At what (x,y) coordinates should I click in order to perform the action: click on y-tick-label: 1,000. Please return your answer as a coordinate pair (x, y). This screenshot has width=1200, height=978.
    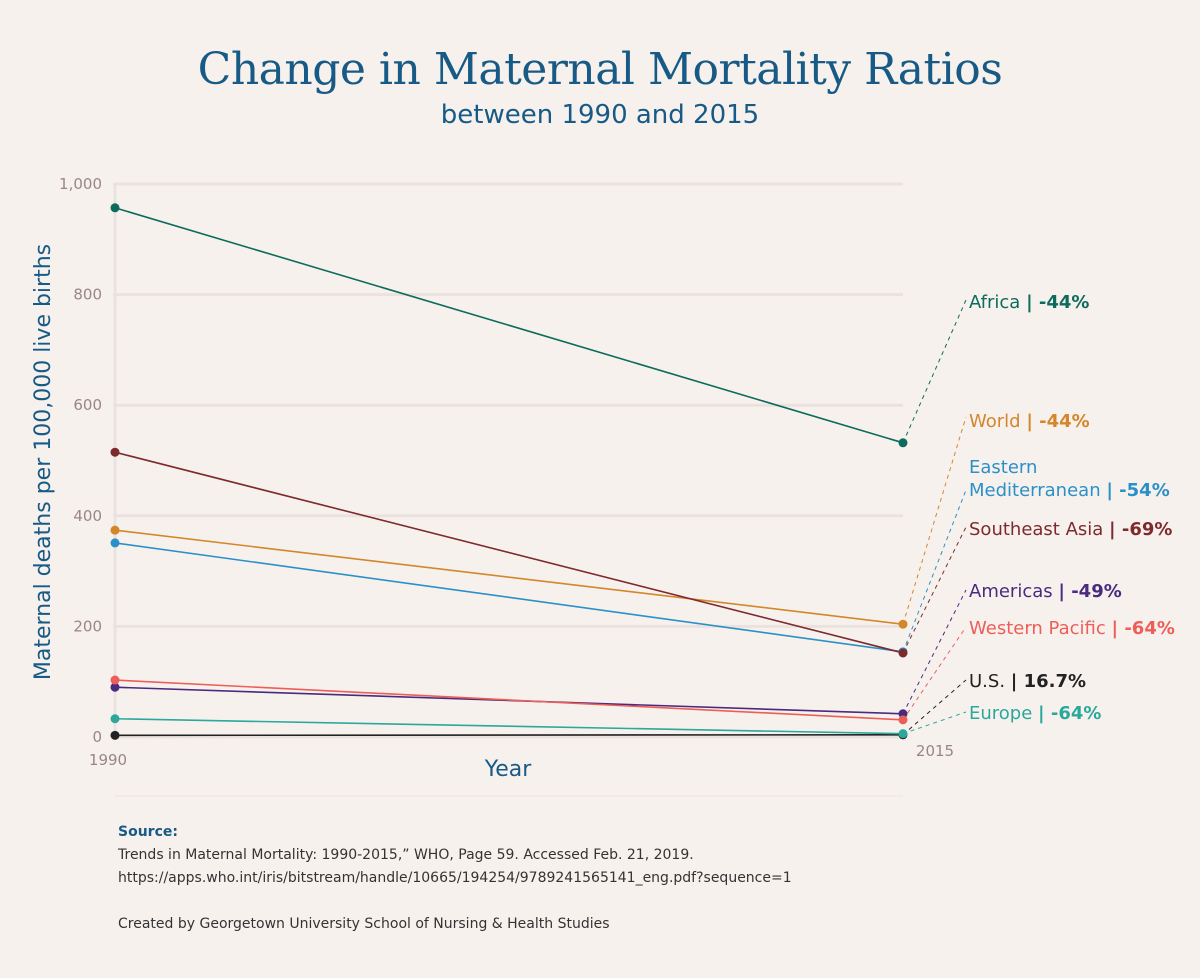
    Looking at the image, I should click on (80, 184).